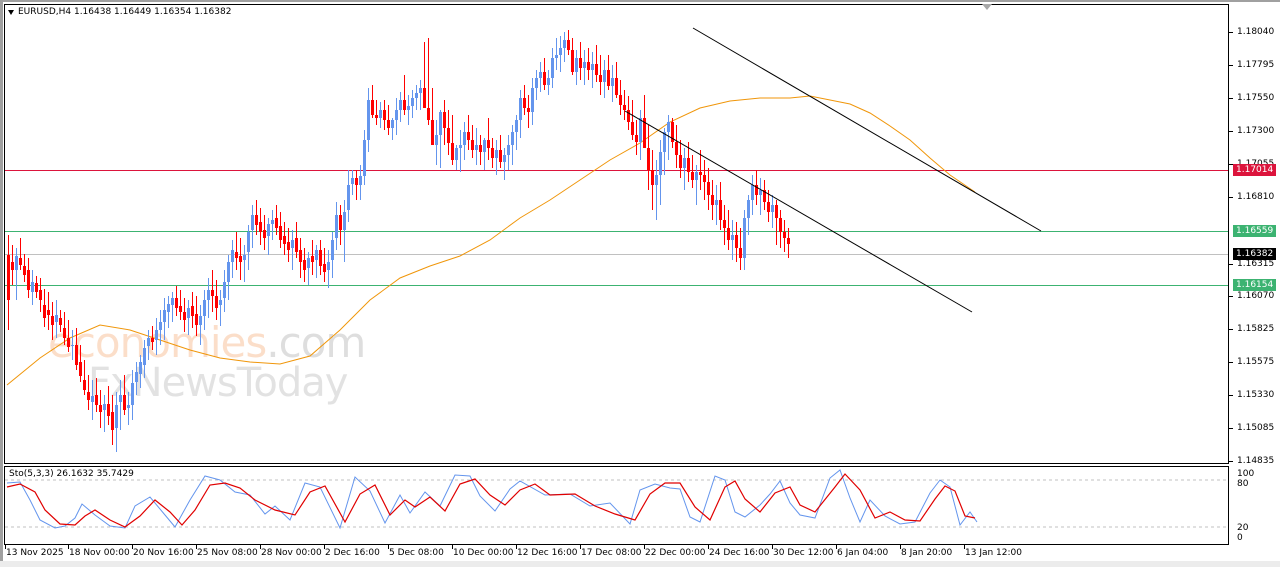  What do you see at coordinates (1246, 474) in the screenshot?
I see `stochastic-axis-label: 100` at bounding box center [1246, 474].